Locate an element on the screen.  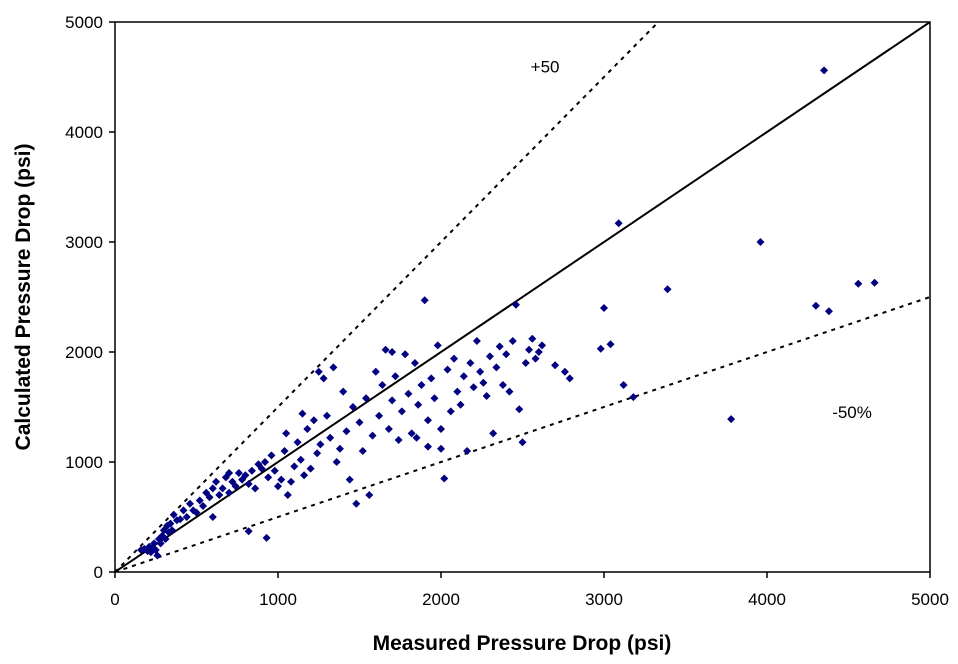
annotation-label: -50% is located at coordinates (852, 412).